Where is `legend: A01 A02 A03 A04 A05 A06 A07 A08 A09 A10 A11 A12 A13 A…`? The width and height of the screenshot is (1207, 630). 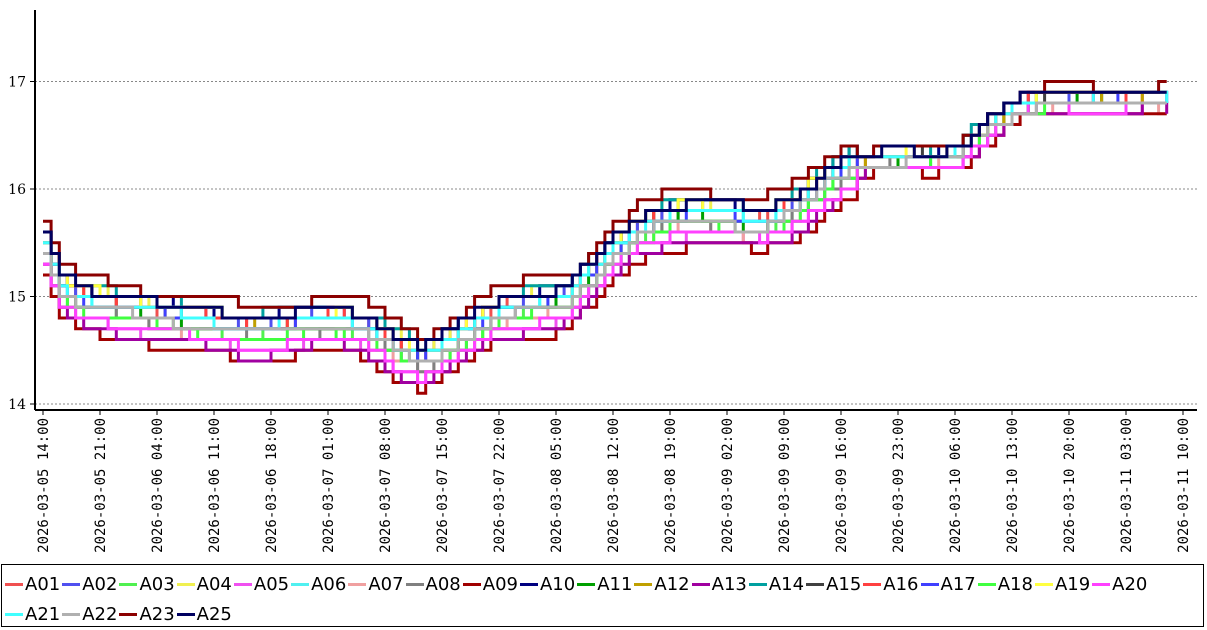
legend: A01 A02 A03 A04 A05 A06 A07 A08 A09 A10 A11 A12 A13 A… is located at coordinates (602, 595).